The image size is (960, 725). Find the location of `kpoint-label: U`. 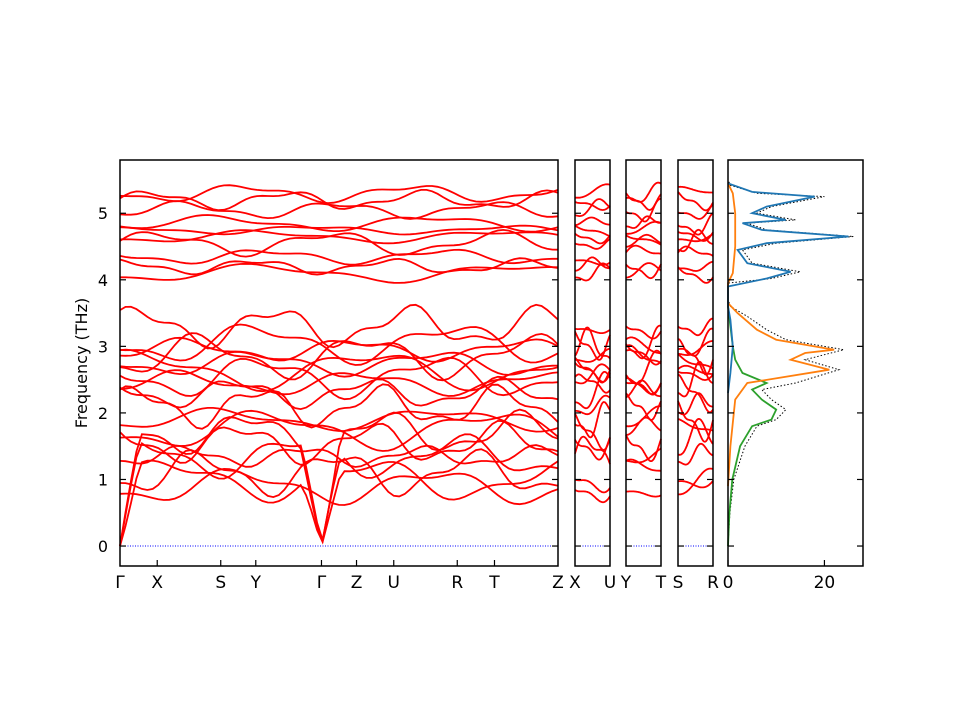

kpoint-label: U is located at coordinates (394, 583).